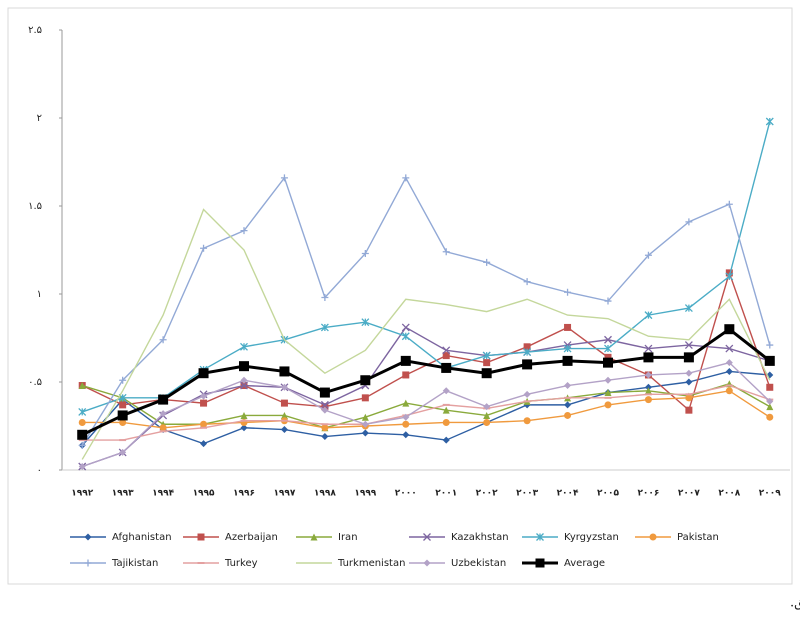 Image resolution: width=800 pixels, height=618 pixels. I want to click on caption: أخذ: نتایج تحقیق., so click(795, 602).